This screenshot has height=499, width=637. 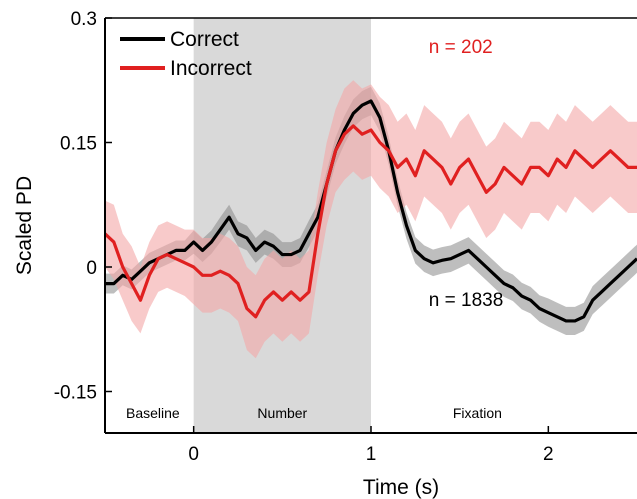 What do you see at coordinates (204, 39) in the screenshot?
I see `legend-label-correct: Correct` at bounding box center [204, 39].